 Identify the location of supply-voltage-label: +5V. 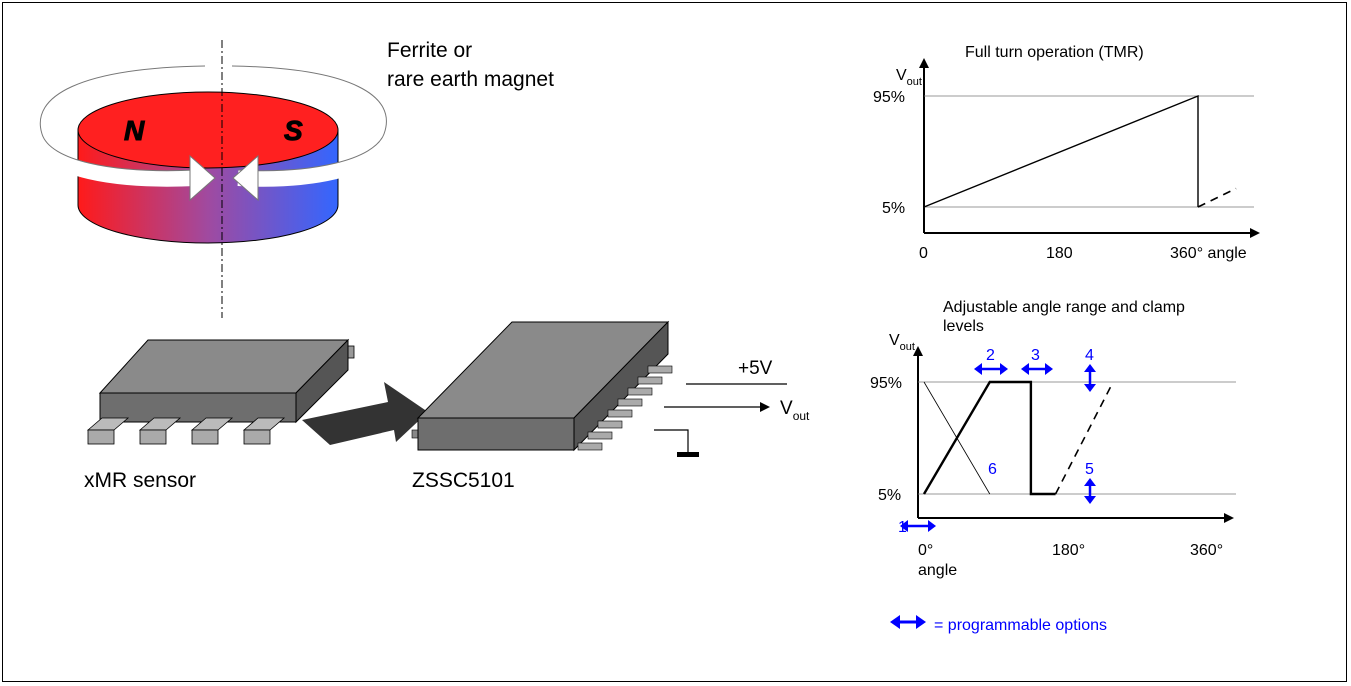
(755, 368).